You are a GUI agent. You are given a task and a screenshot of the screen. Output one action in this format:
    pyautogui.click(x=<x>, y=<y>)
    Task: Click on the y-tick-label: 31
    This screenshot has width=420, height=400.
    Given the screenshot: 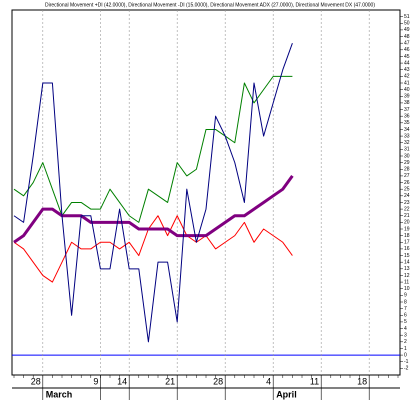 What is the action you would take?
    pyautogui.click(x=407, y=150)
    